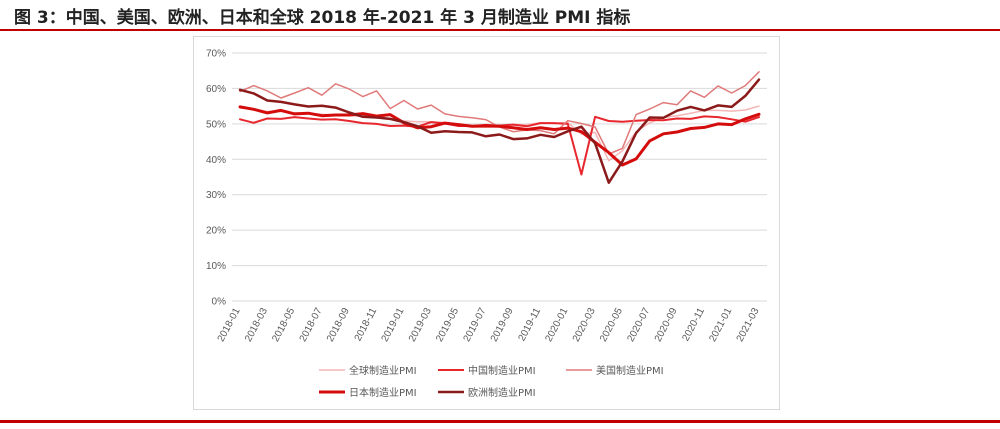 The height and width of the screenshot is (429, 1000). Describe the element at coordinates (311, 325) in the screenshot. I see `x-tick-label: 2018-07` at that location.